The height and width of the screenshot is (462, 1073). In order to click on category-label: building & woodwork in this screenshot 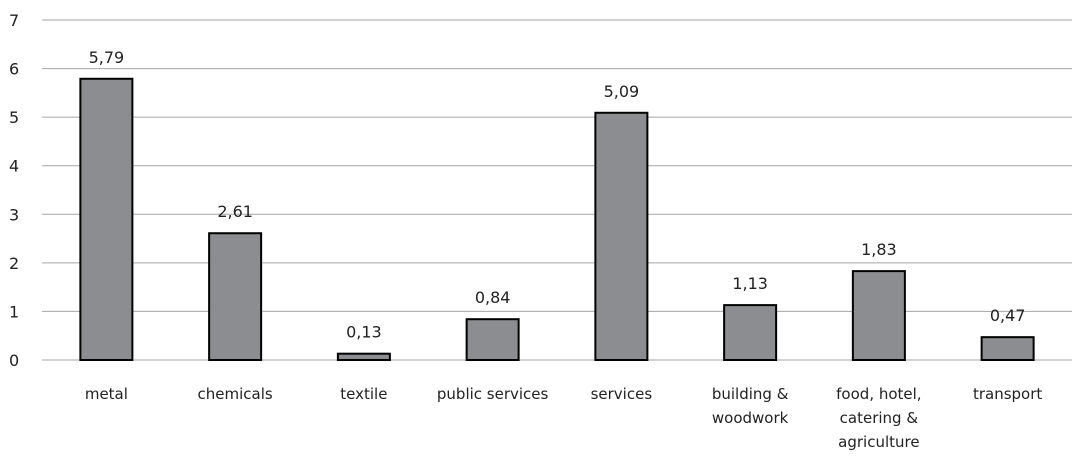, I will do `click(750, 406)`.